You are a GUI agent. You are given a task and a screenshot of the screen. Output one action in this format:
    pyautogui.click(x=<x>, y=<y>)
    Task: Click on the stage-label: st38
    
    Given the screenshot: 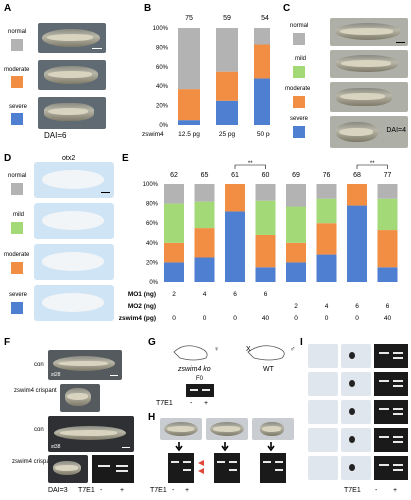 What is the action you would take?
    pyautogui.click(x=56, y=447)
    